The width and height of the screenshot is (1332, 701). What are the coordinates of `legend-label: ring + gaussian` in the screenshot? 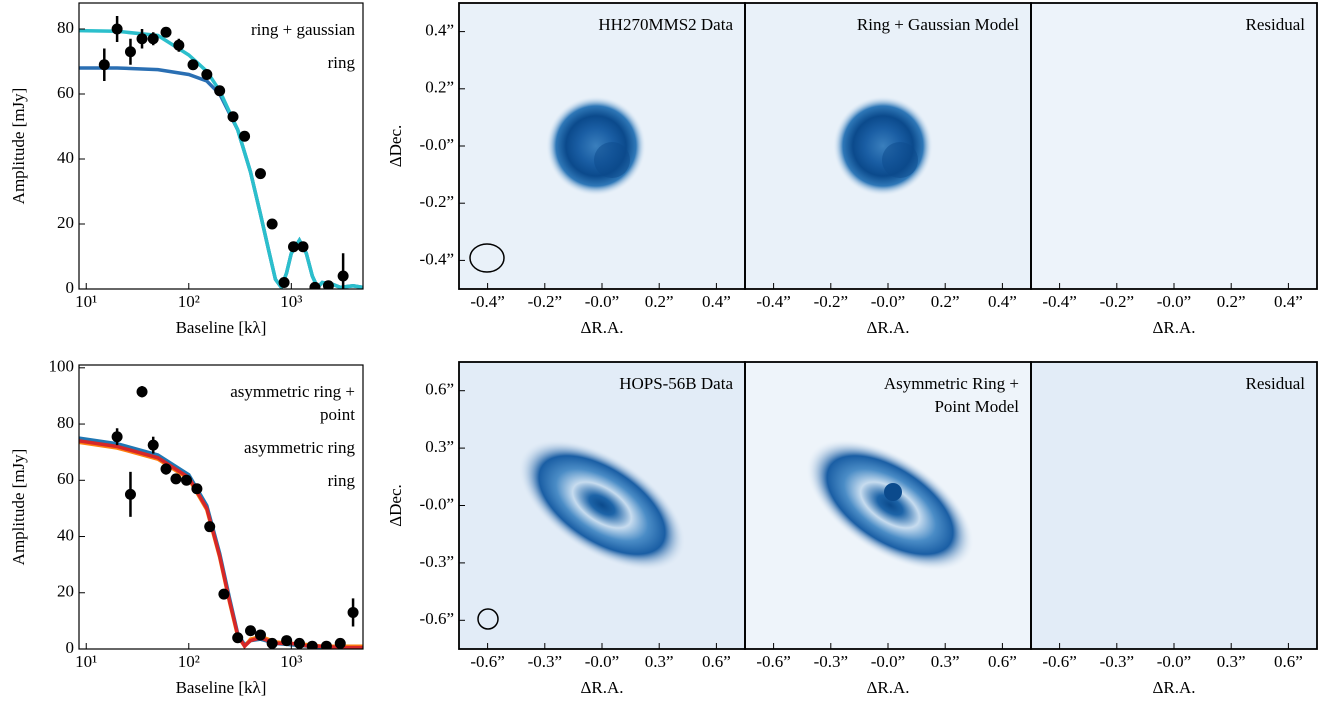 It's located at (303, 29).